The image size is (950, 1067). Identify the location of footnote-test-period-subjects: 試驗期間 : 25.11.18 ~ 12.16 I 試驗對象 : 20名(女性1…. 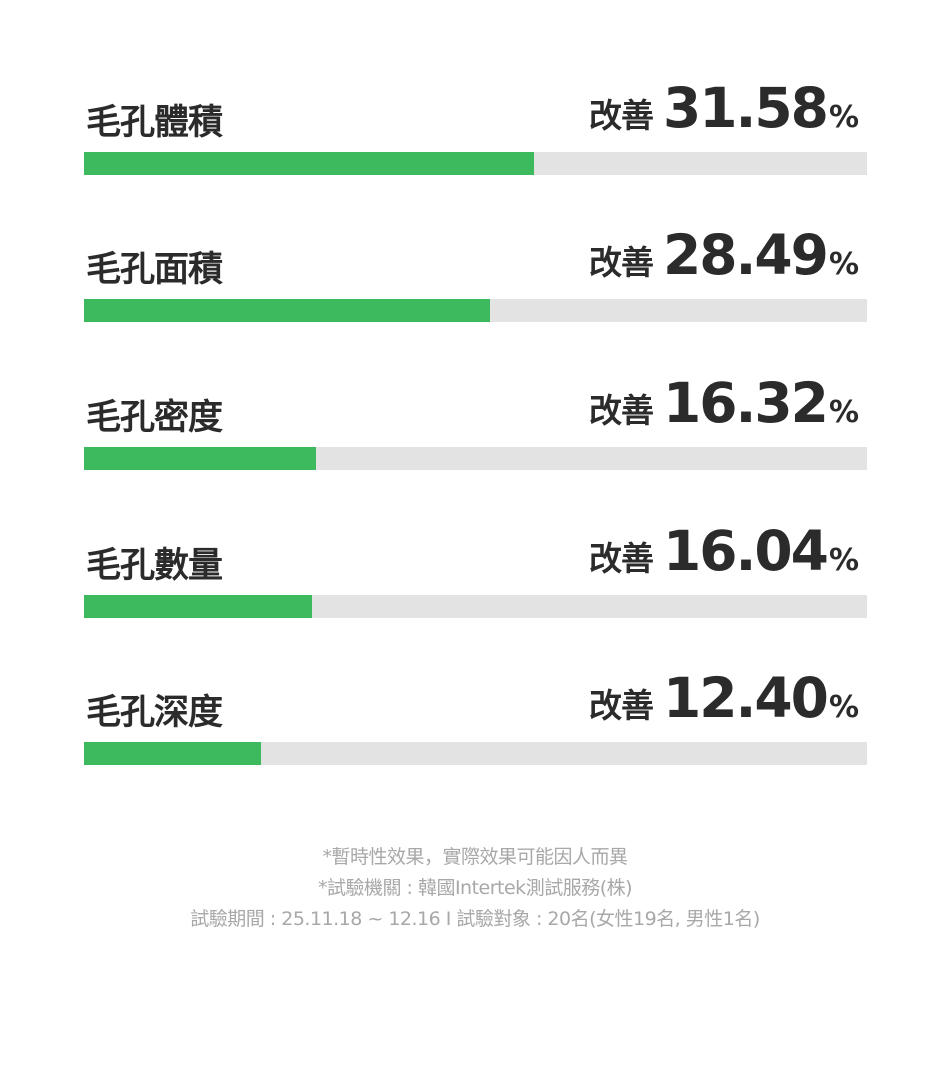
(475, 919).